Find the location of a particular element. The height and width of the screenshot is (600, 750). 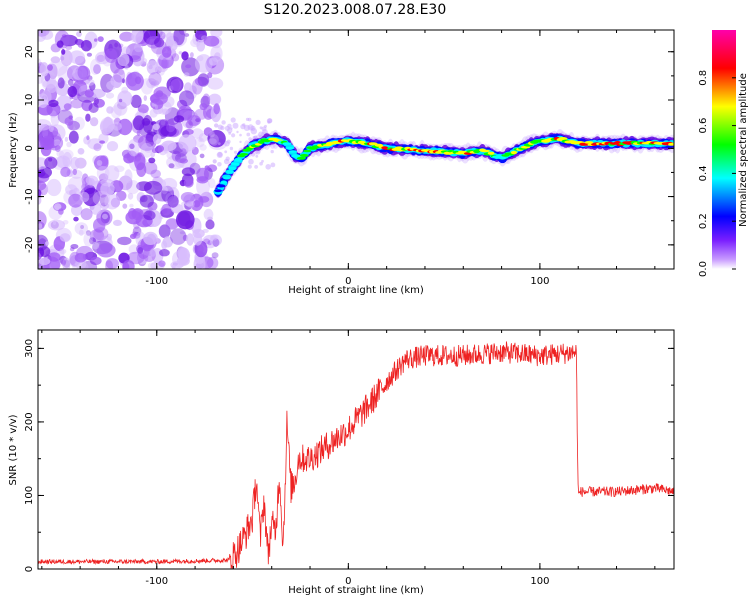

y-tick-label: 300 is located at coordinates (29, 348).